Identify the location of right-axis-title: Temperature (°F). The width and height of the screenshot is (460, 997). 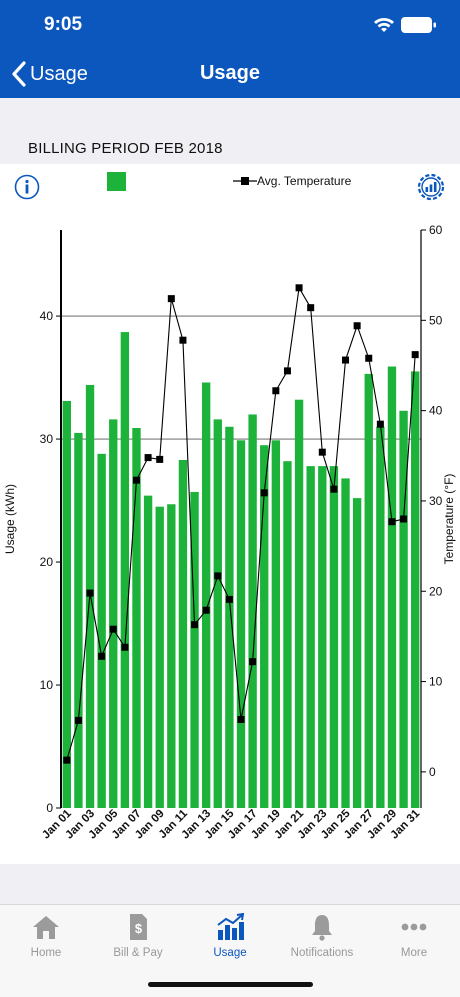
(449, 519).